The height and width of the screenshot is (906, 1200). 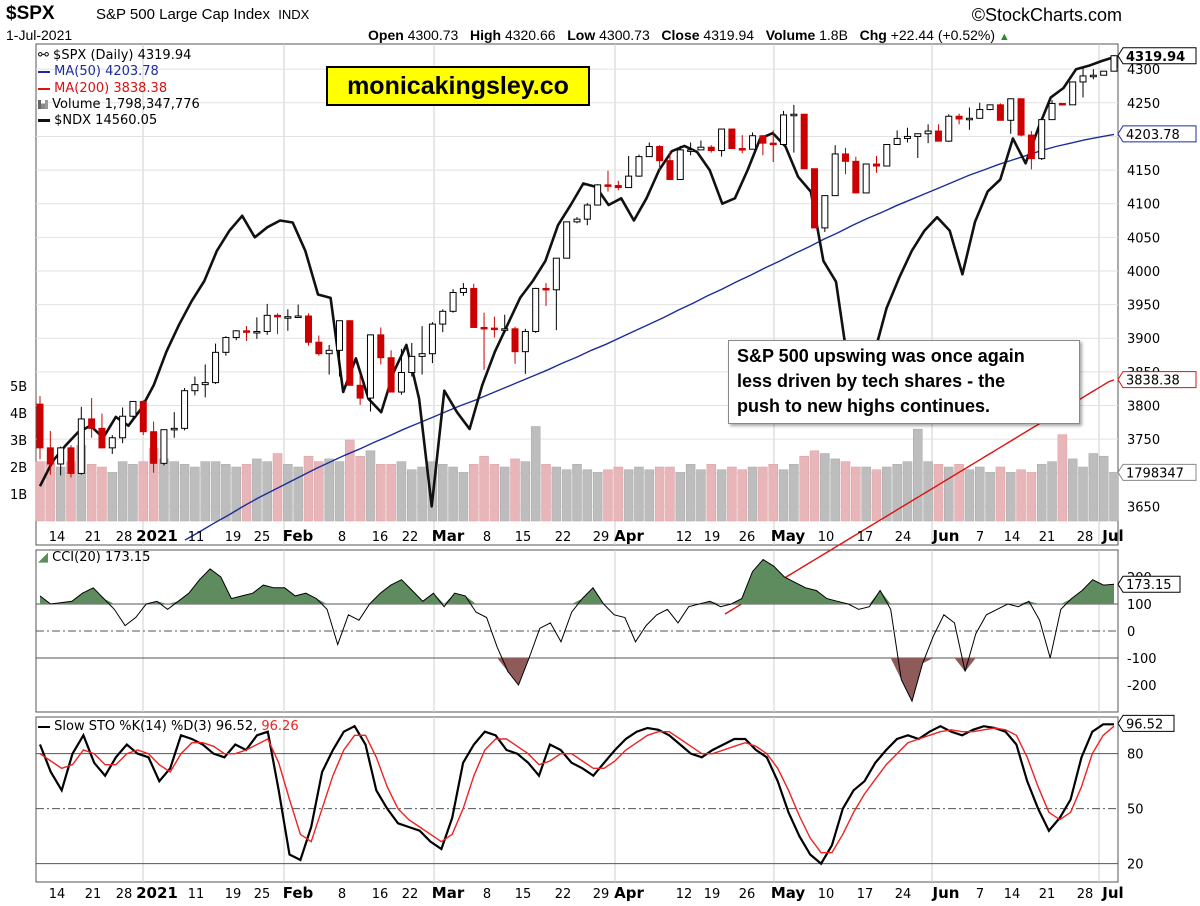 What do you see at coordinates (684, 537) in the screenshot?
I see `x-tick-label: 12` at bounding box center [684, 537].